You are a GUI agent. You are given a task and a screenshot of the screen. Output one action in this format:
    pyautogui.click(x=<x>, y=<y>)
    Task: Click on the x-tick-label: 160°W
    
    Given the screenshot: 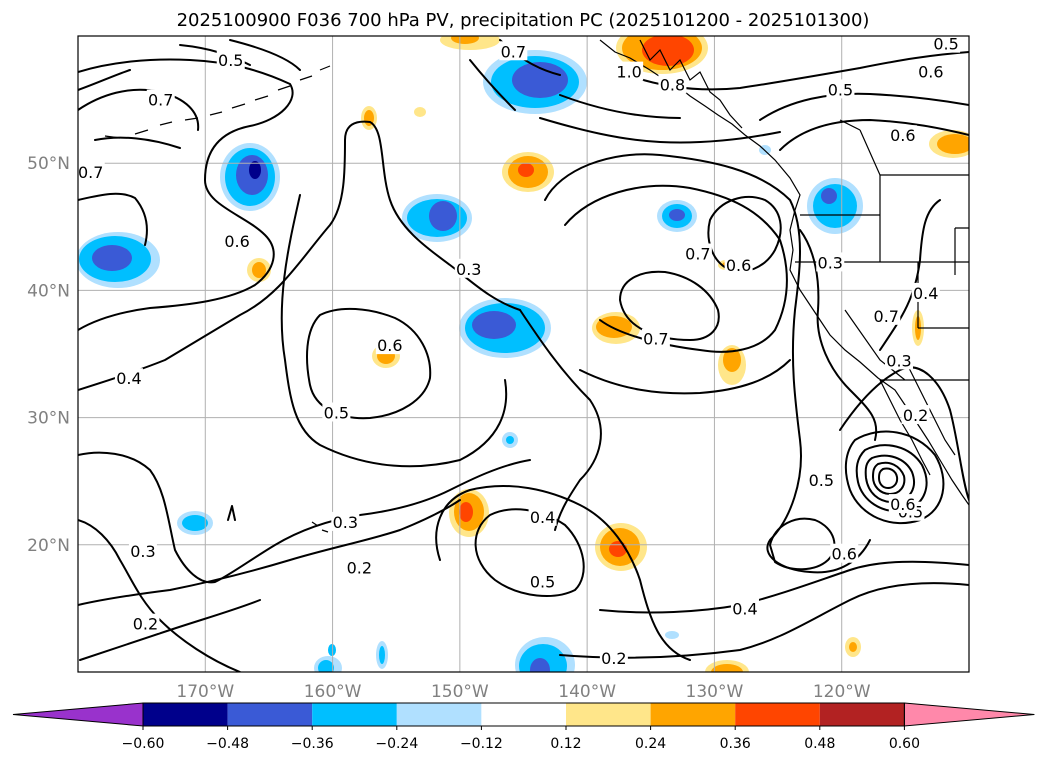 What is the action you would take?
    pyautogui.click(x=333, y=692)
    